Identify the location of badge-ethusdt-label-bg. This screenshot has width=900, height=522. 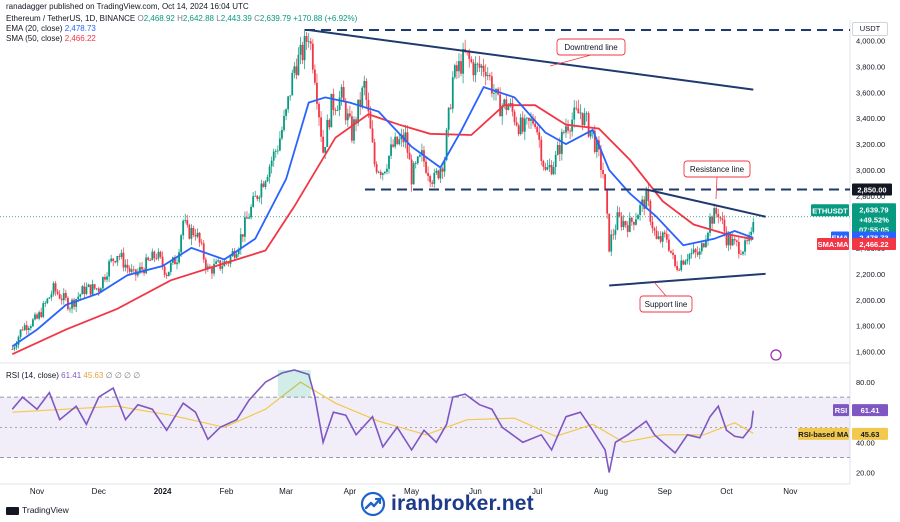
(830, 210).